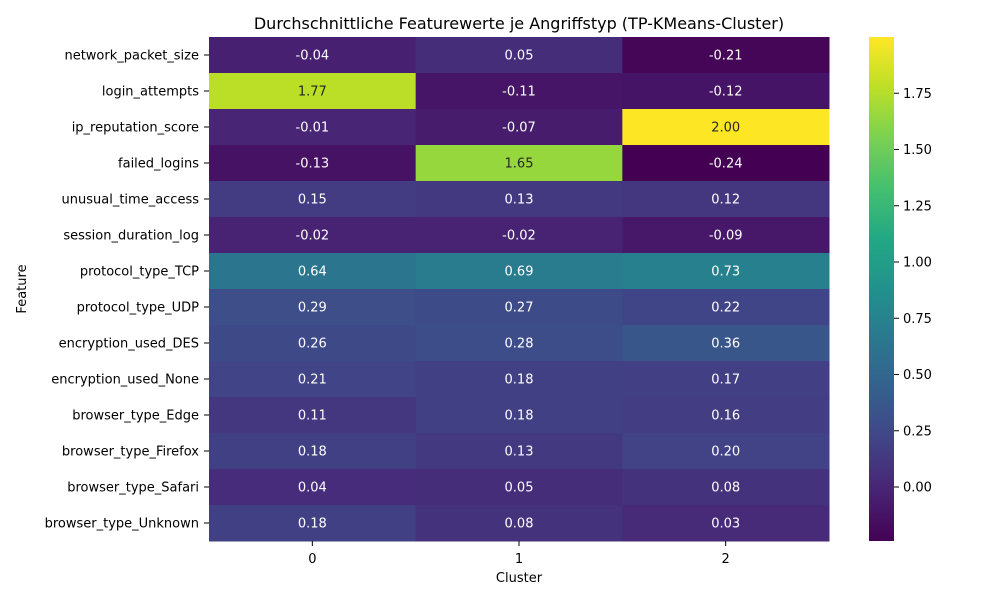  I want to click on cell-value-label: 0.27, so click(519, 308).